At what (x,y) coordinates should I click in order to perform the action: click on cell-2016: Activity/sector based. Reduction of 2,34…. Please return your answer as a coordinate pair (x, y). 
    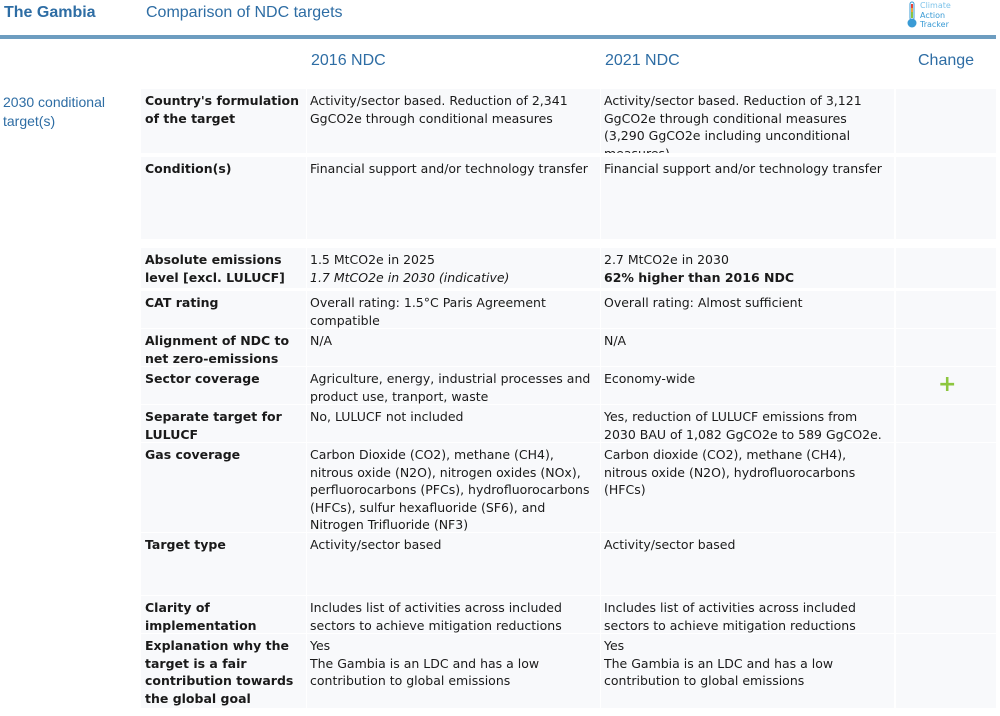
    Looking at the image, I should click on (453, 121).